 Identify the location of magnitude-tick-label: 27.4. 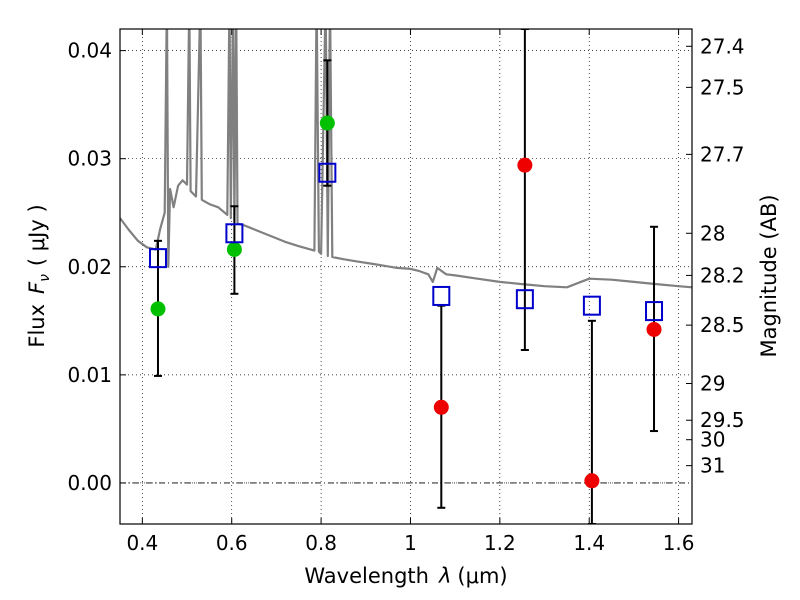
(722, 46).